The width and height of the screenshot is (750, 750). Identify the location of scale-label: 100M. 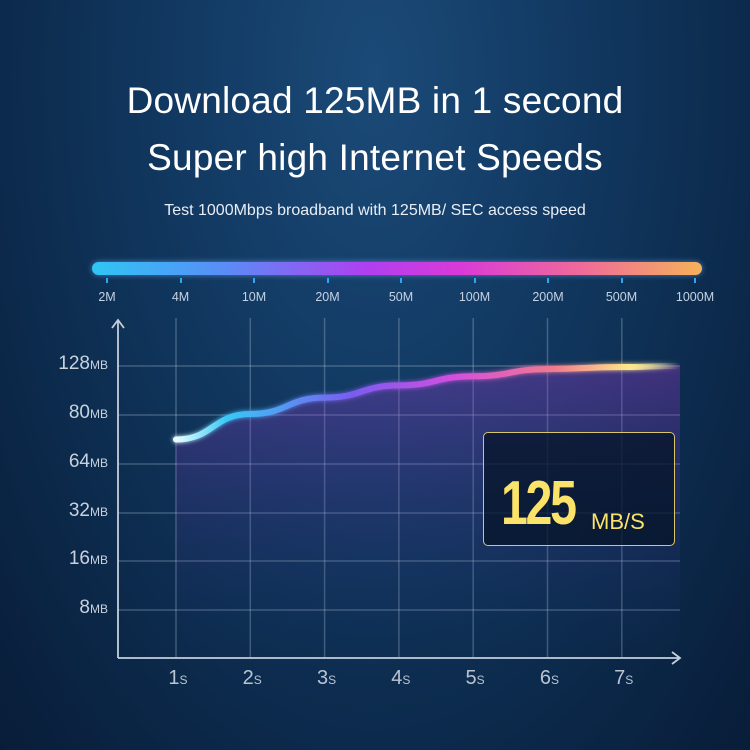
(474, 297).